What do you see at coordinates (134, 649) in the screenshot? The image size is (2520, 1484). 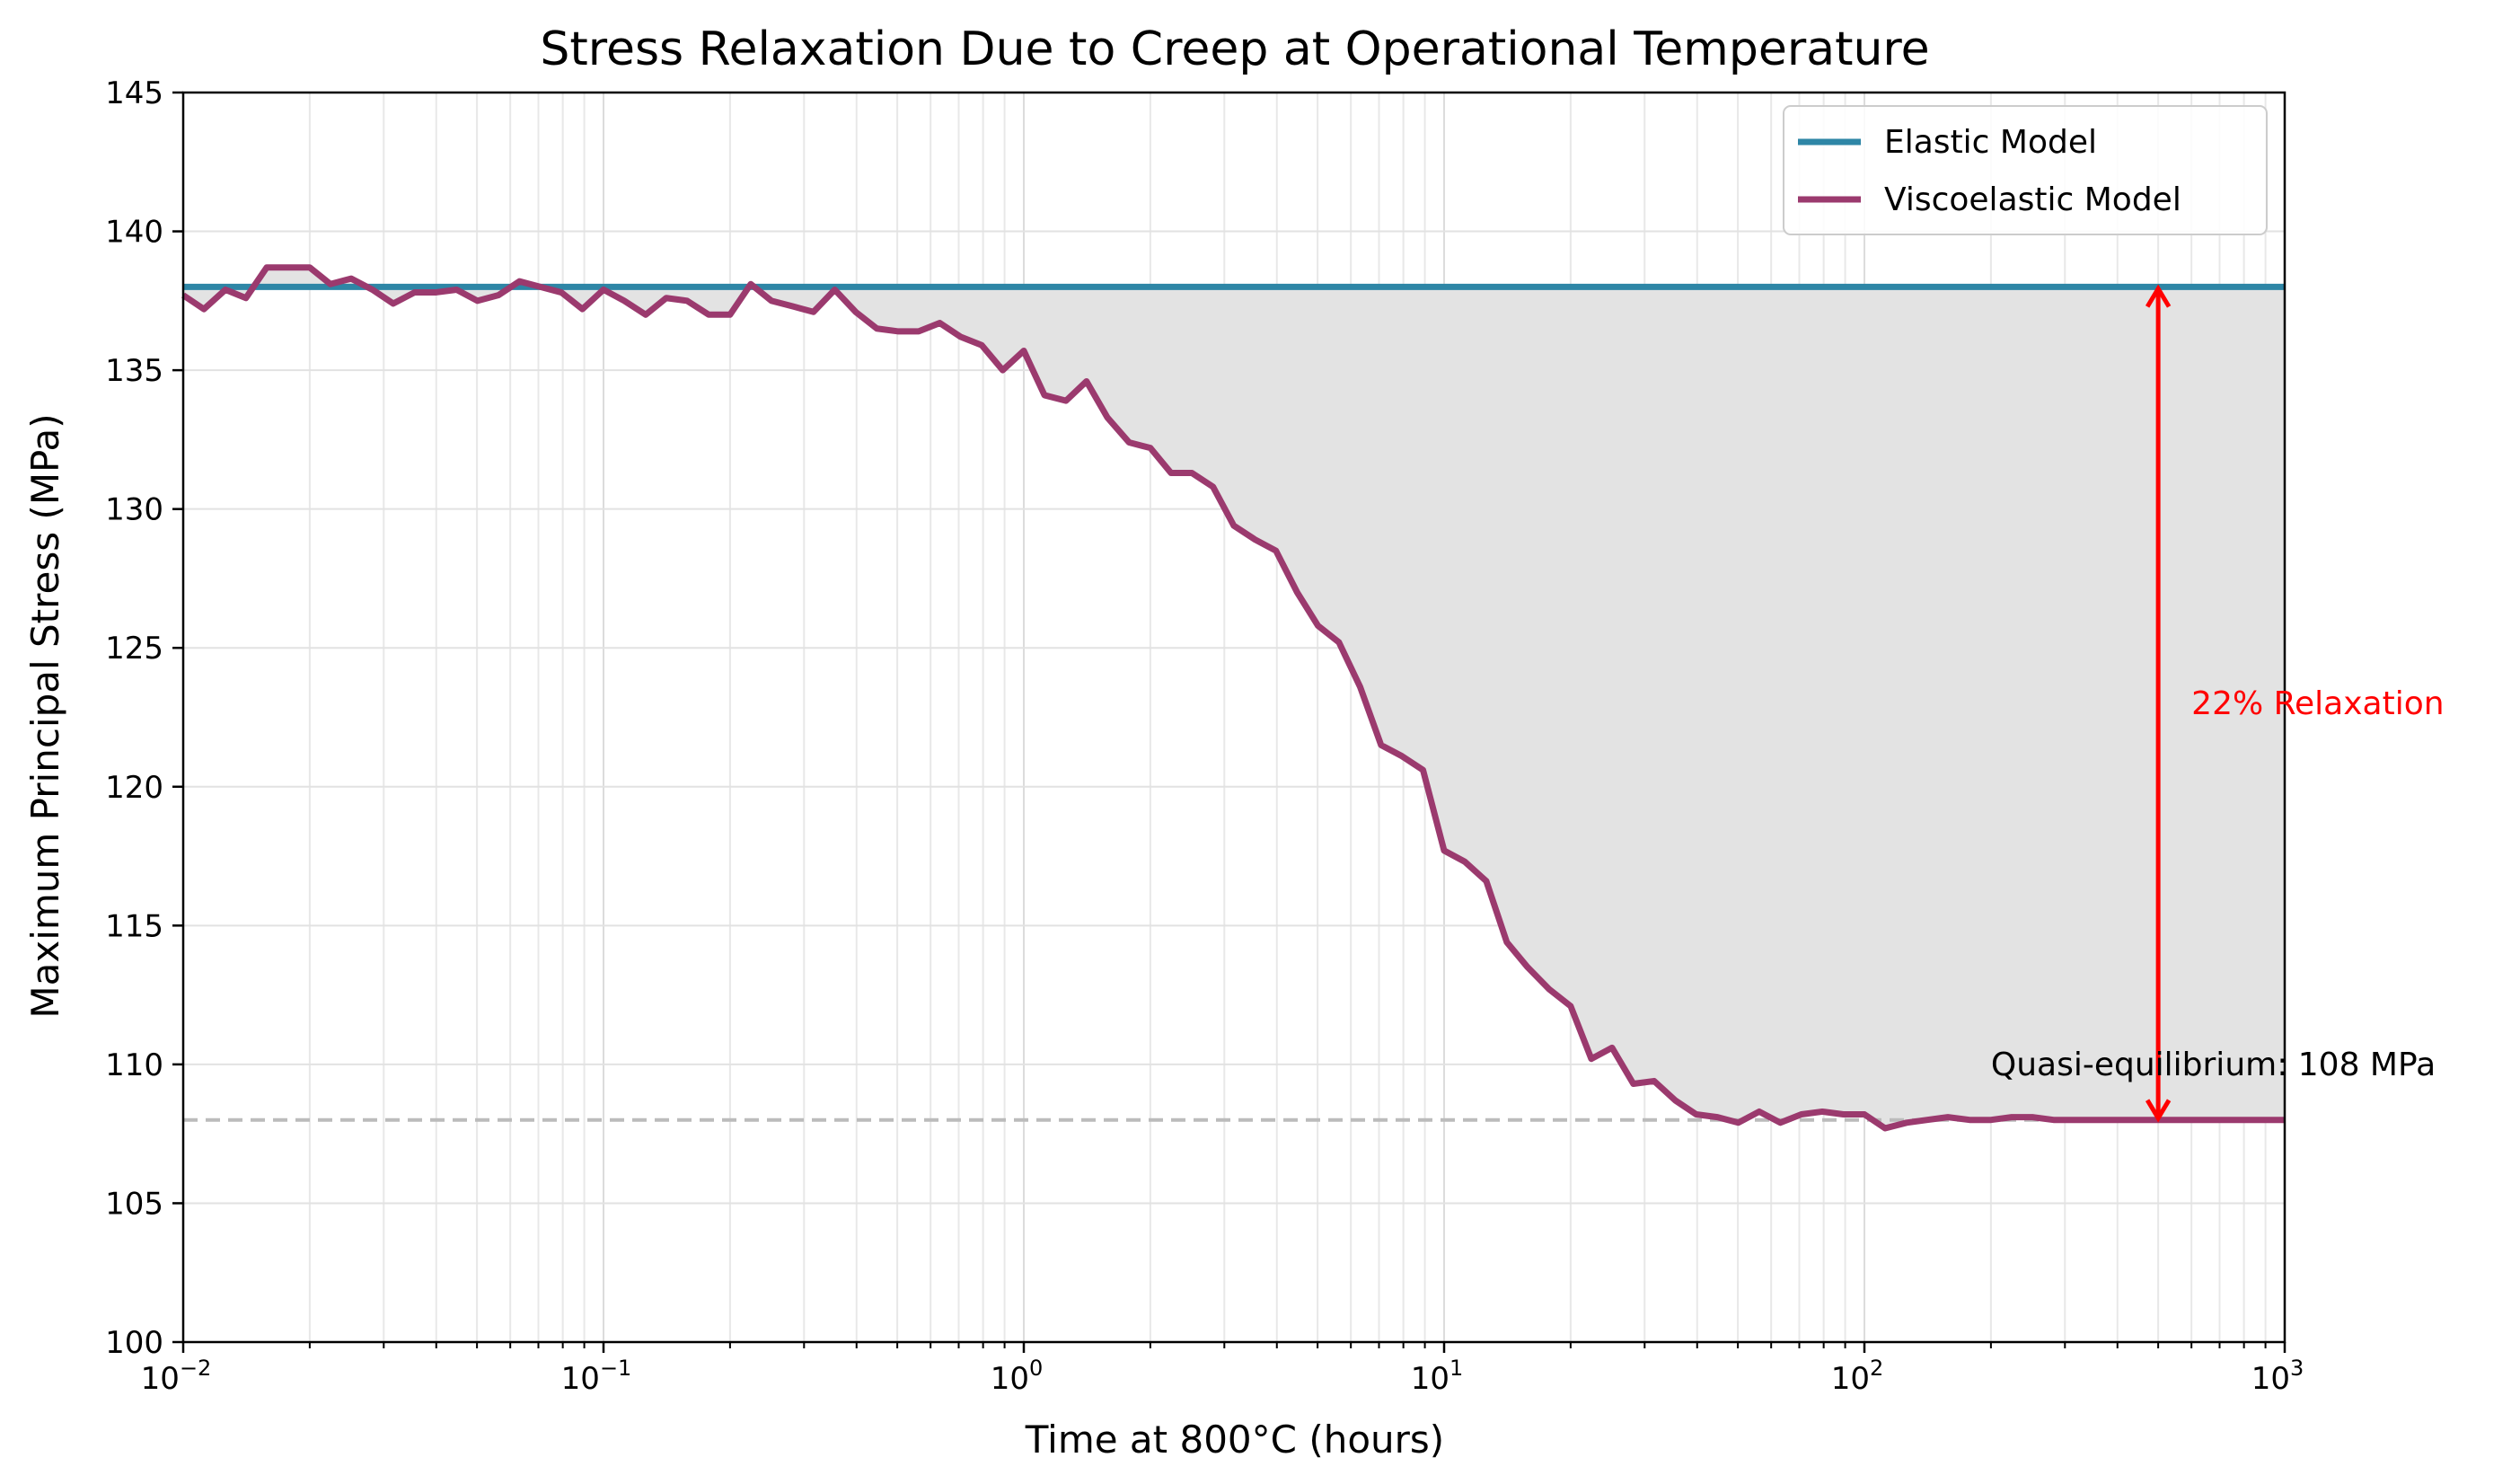 I see `y-tick-label: 125` at bounding box center [134, 649].